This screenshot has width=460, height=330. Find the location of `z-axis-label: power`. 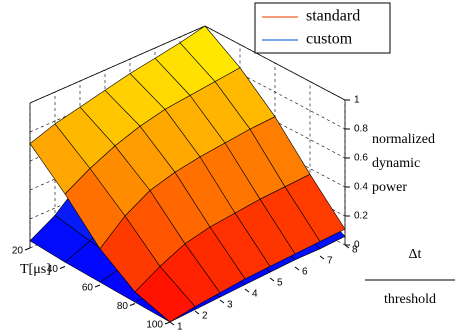

z-axis-label: power is located at coordinates (389, 187).